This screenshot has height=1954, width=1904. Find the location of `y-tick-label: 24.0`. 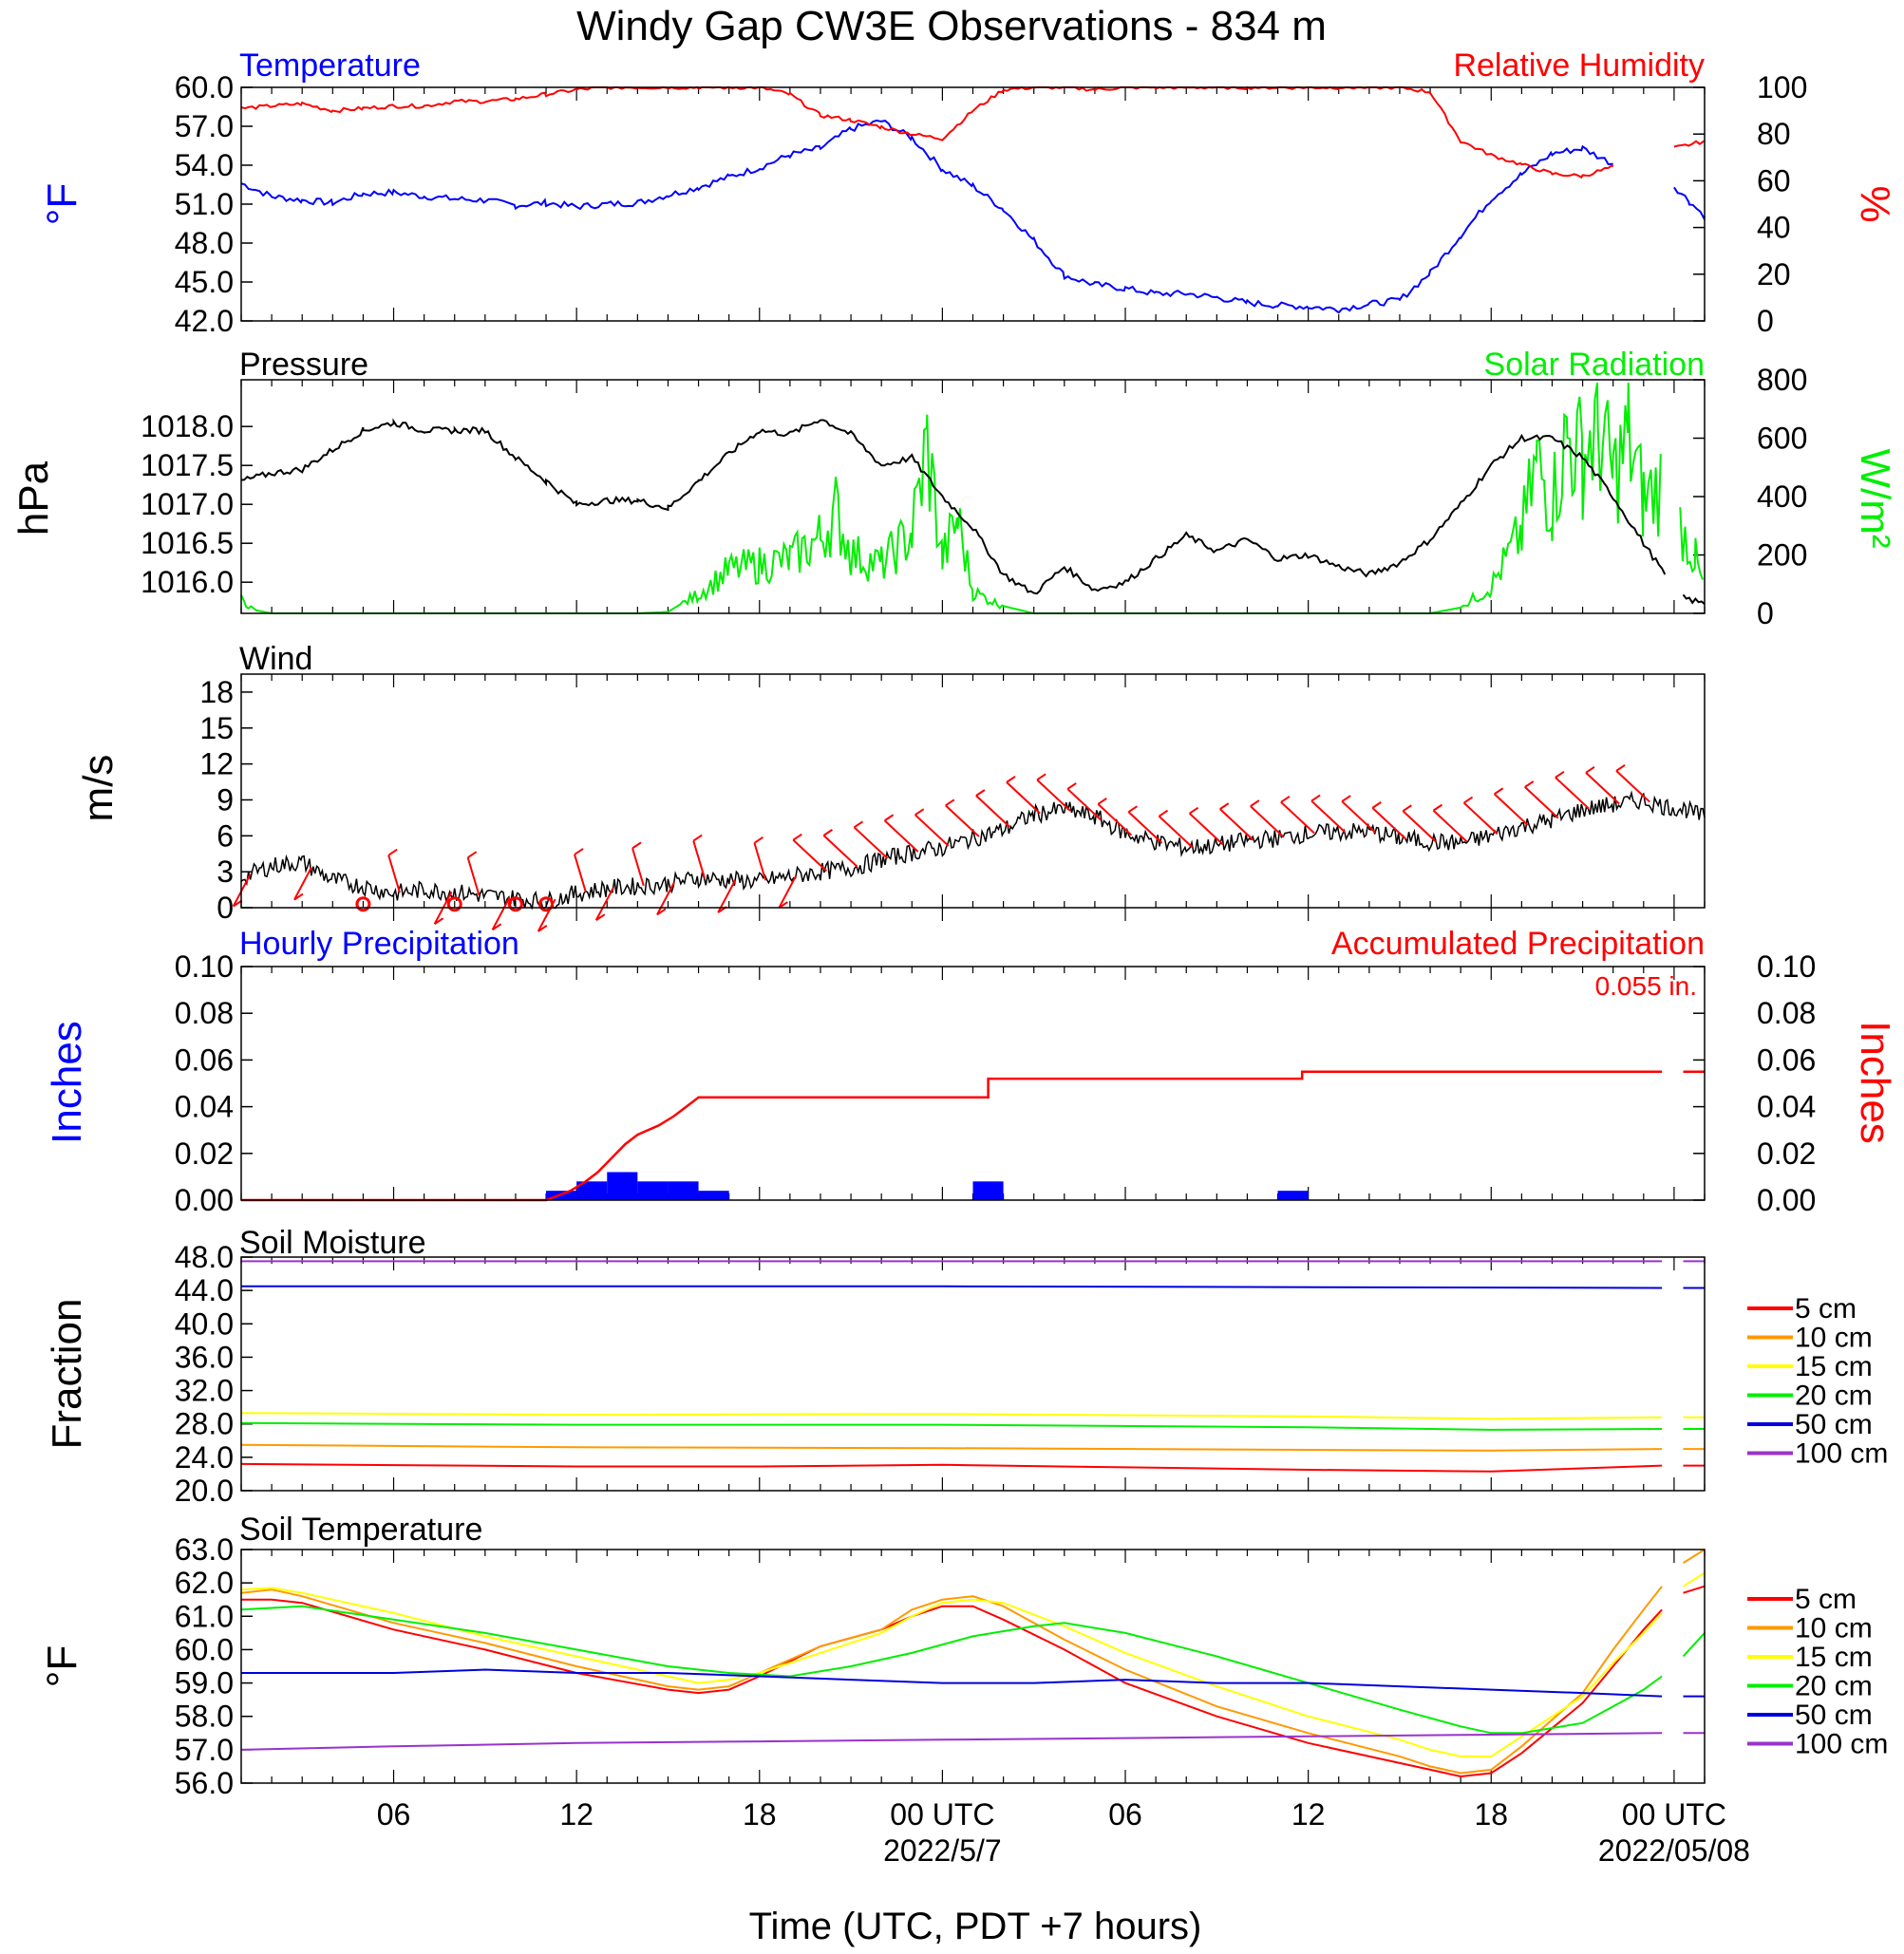

y-tick-label: 24.0 is located at coordinates (205, 1457).